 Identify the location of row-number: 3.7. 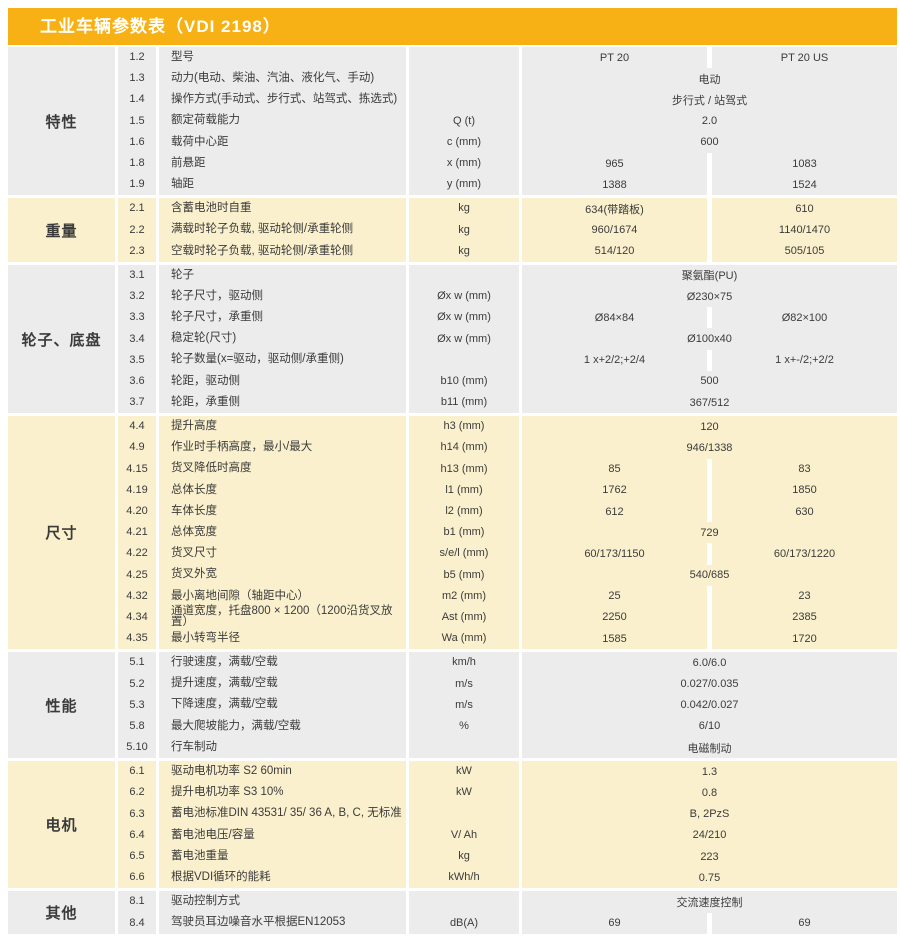
(137, 403).